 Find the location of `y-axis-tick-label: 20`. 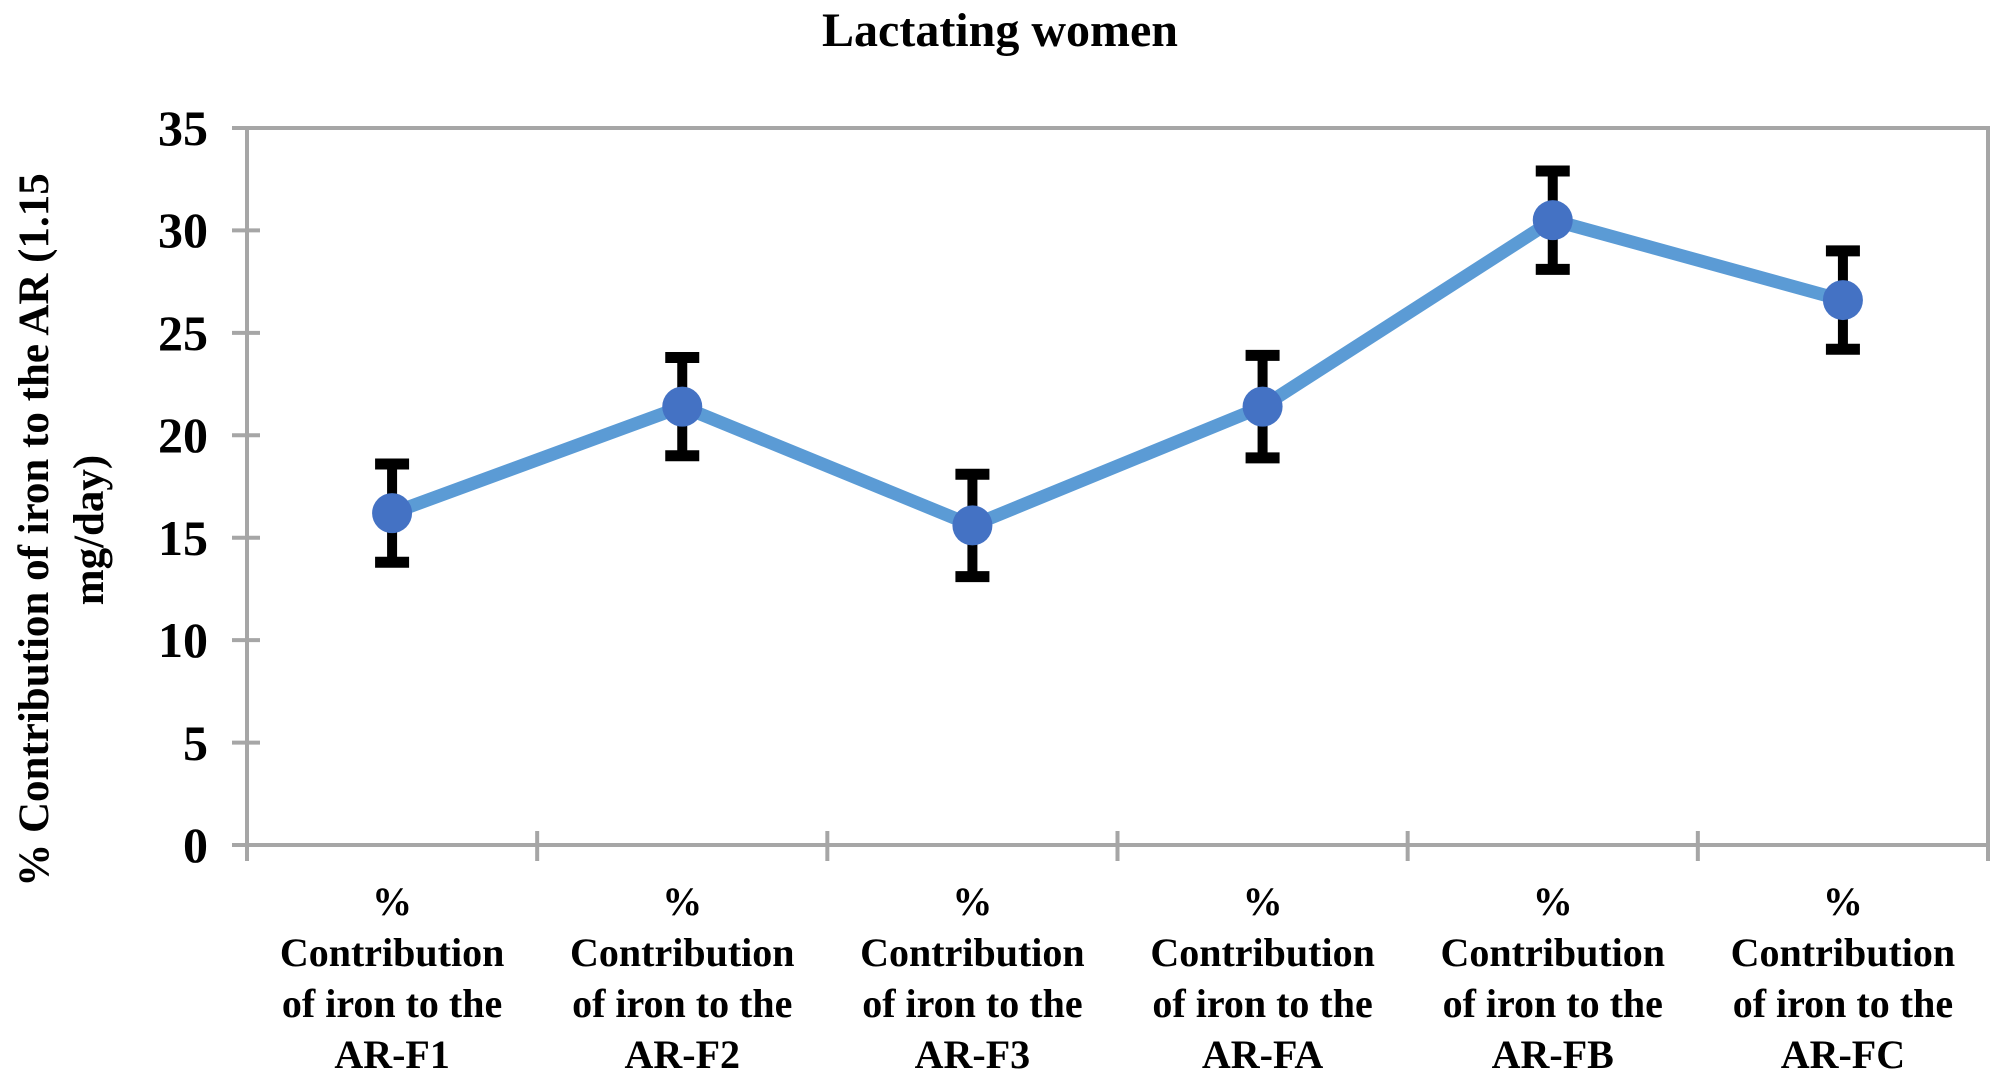

y-axis-tick-label: 20 is located at coordinates (183, 435).